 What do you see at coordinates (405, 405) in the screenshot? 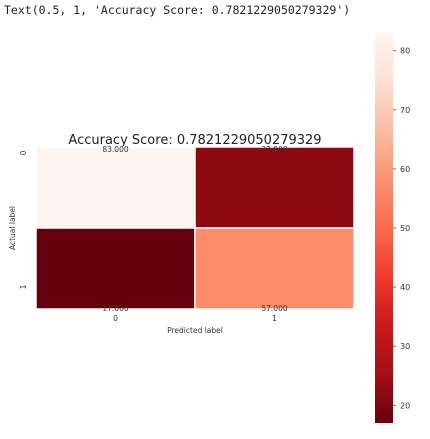
I see `colorbar-tick-label: 20` at bounding box center [405, 405].